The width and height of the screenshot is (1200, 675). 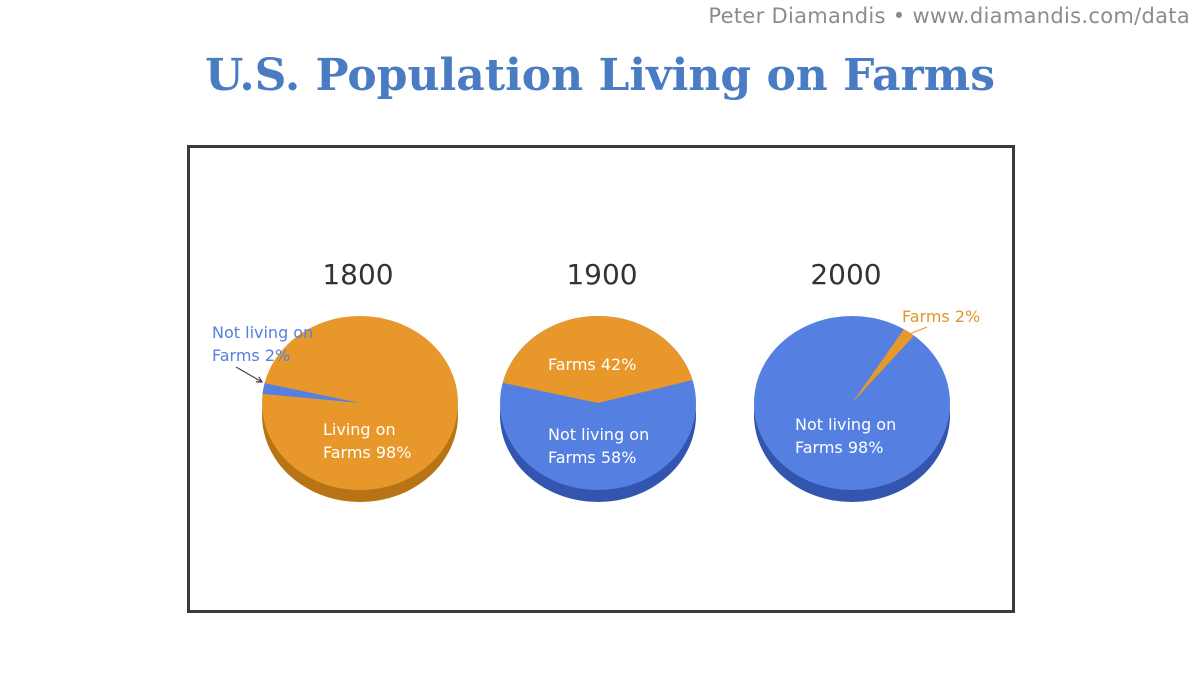 What do you see at coordinates (914, 332) in the screenshot?
I see `arrow-2000` at bounding box center [914, 332].